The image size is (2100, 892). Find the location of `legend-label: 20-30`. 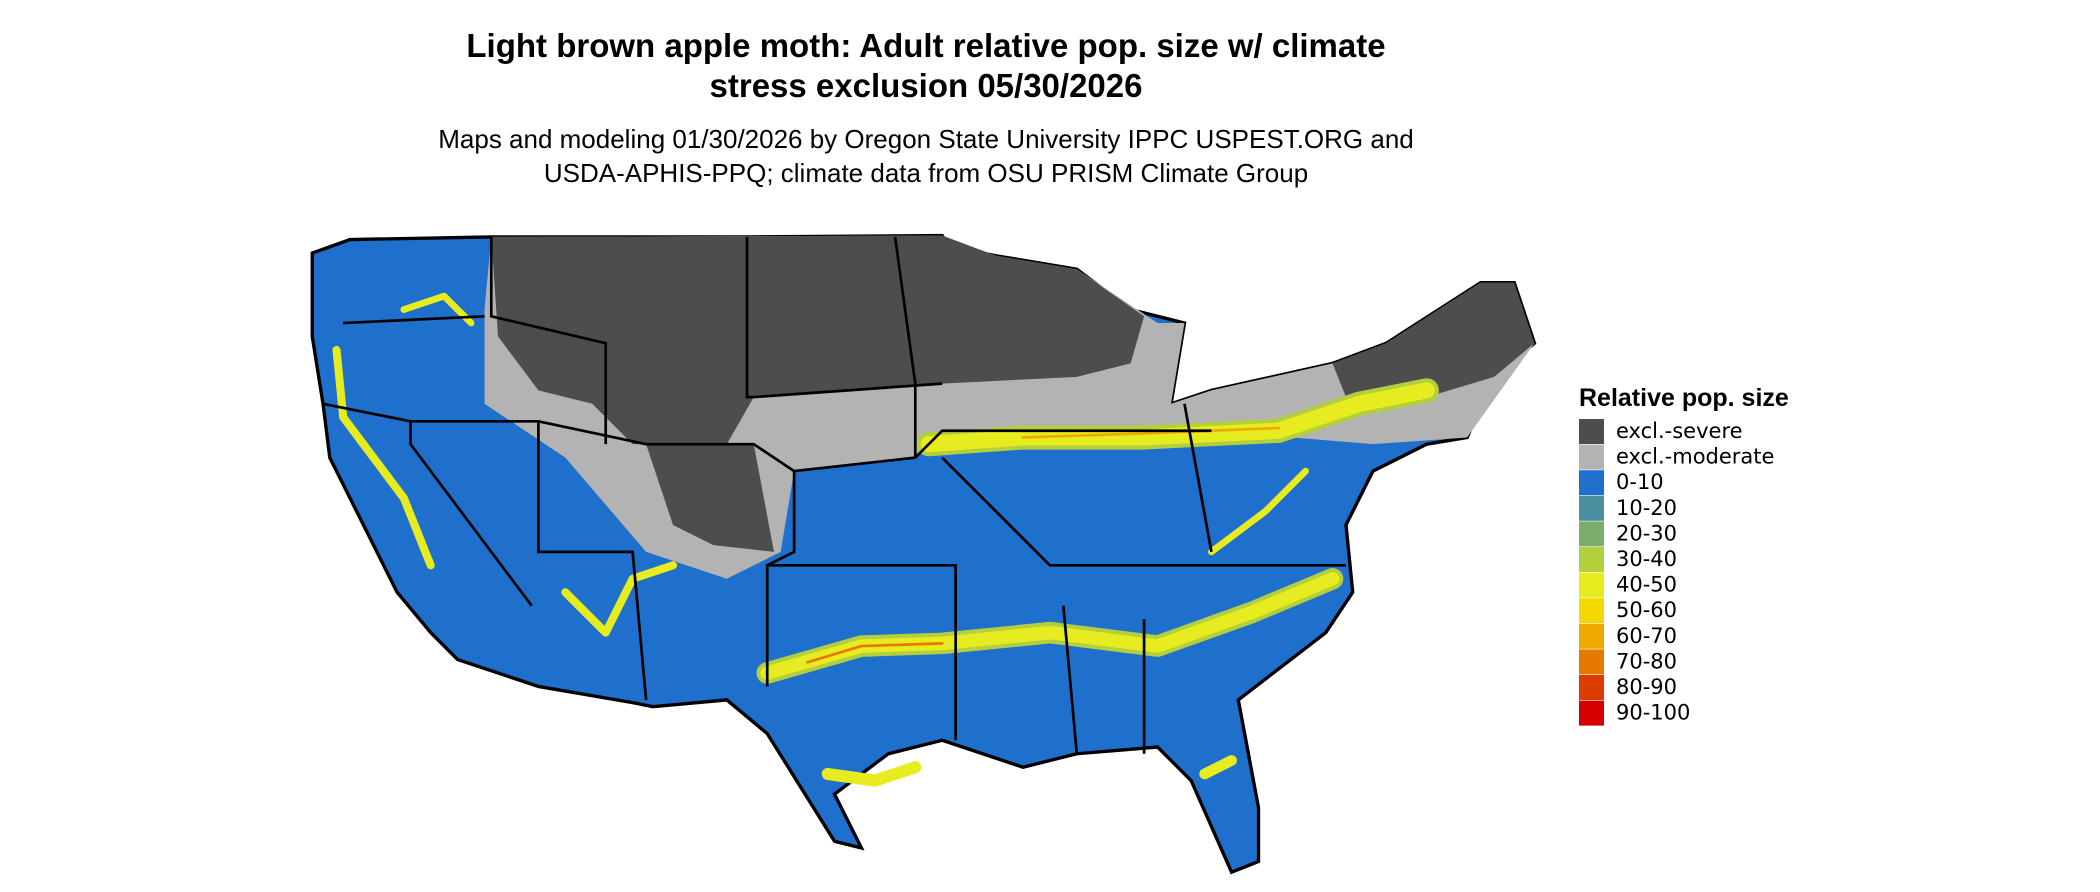

legend-label: 20-30 is located at coordinates (1646, 533).